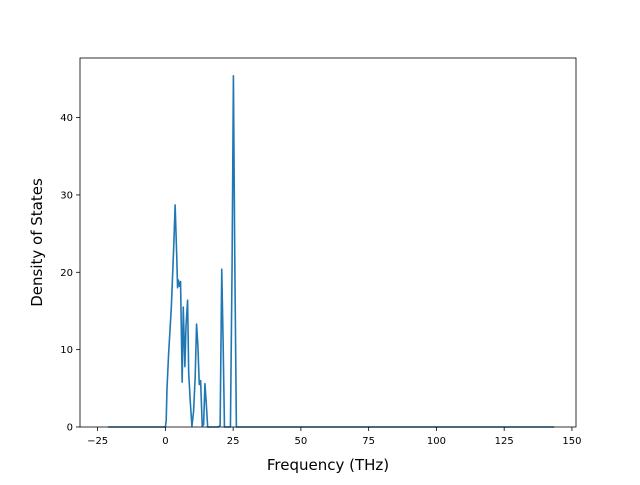  I want to click on x-tick-label: 75, so click(368, 441).